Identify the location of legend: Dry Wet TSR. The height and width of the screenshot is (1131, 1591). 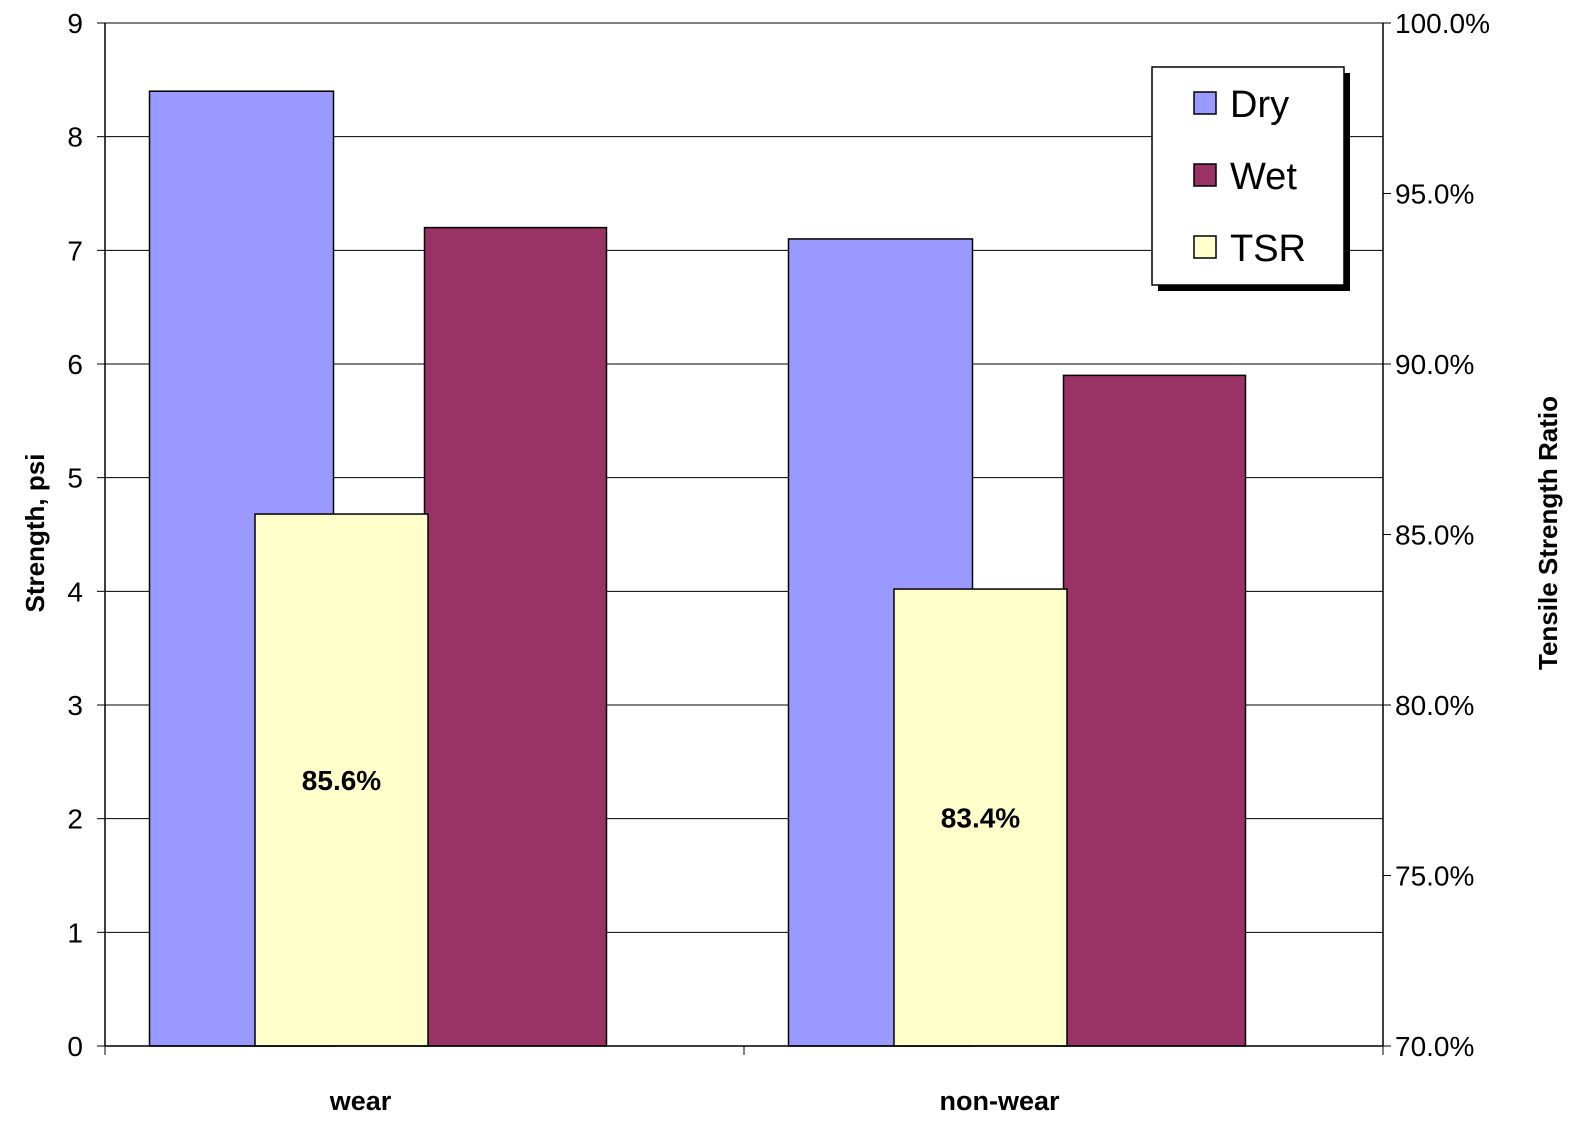
(1250, 178).